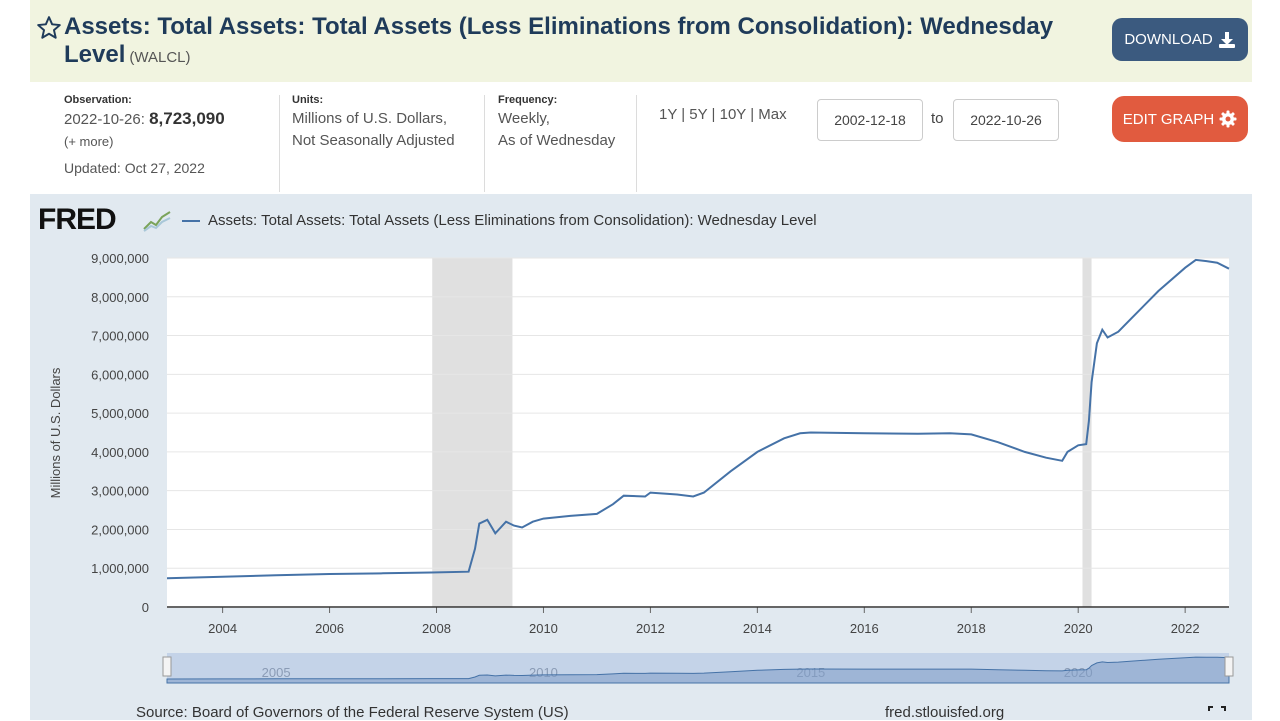 This screenshot has height=721, width=1280. Describe the element at coordinates (167, 666) in the screenshot. I see `navigator-left-handle` at that location.